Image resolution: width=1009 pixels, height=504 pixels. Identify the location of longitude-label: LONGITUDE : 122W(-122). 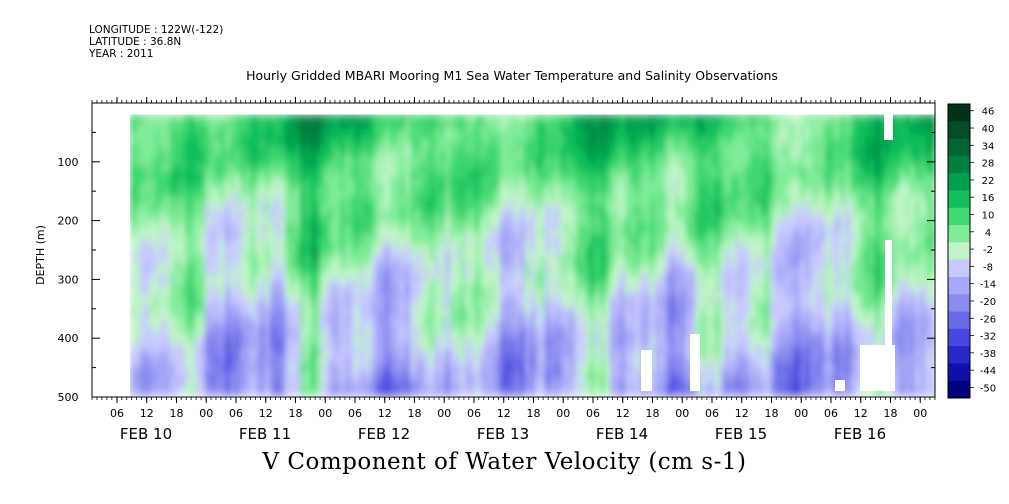
(156, 30).